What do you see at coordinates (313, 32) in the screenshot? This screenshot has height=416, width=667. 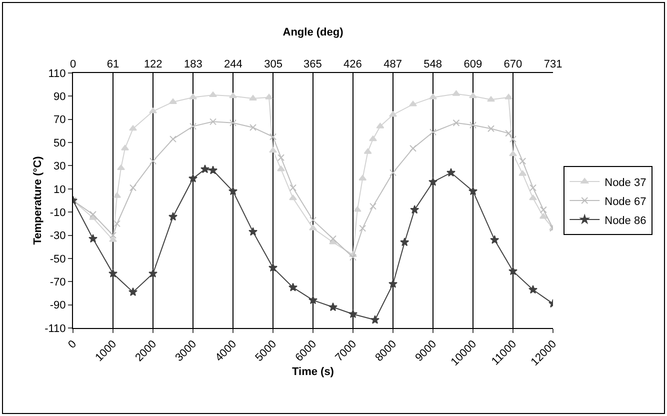 I see `x2-axis-title: Angle (deg)` at bounding box center [313, 32].